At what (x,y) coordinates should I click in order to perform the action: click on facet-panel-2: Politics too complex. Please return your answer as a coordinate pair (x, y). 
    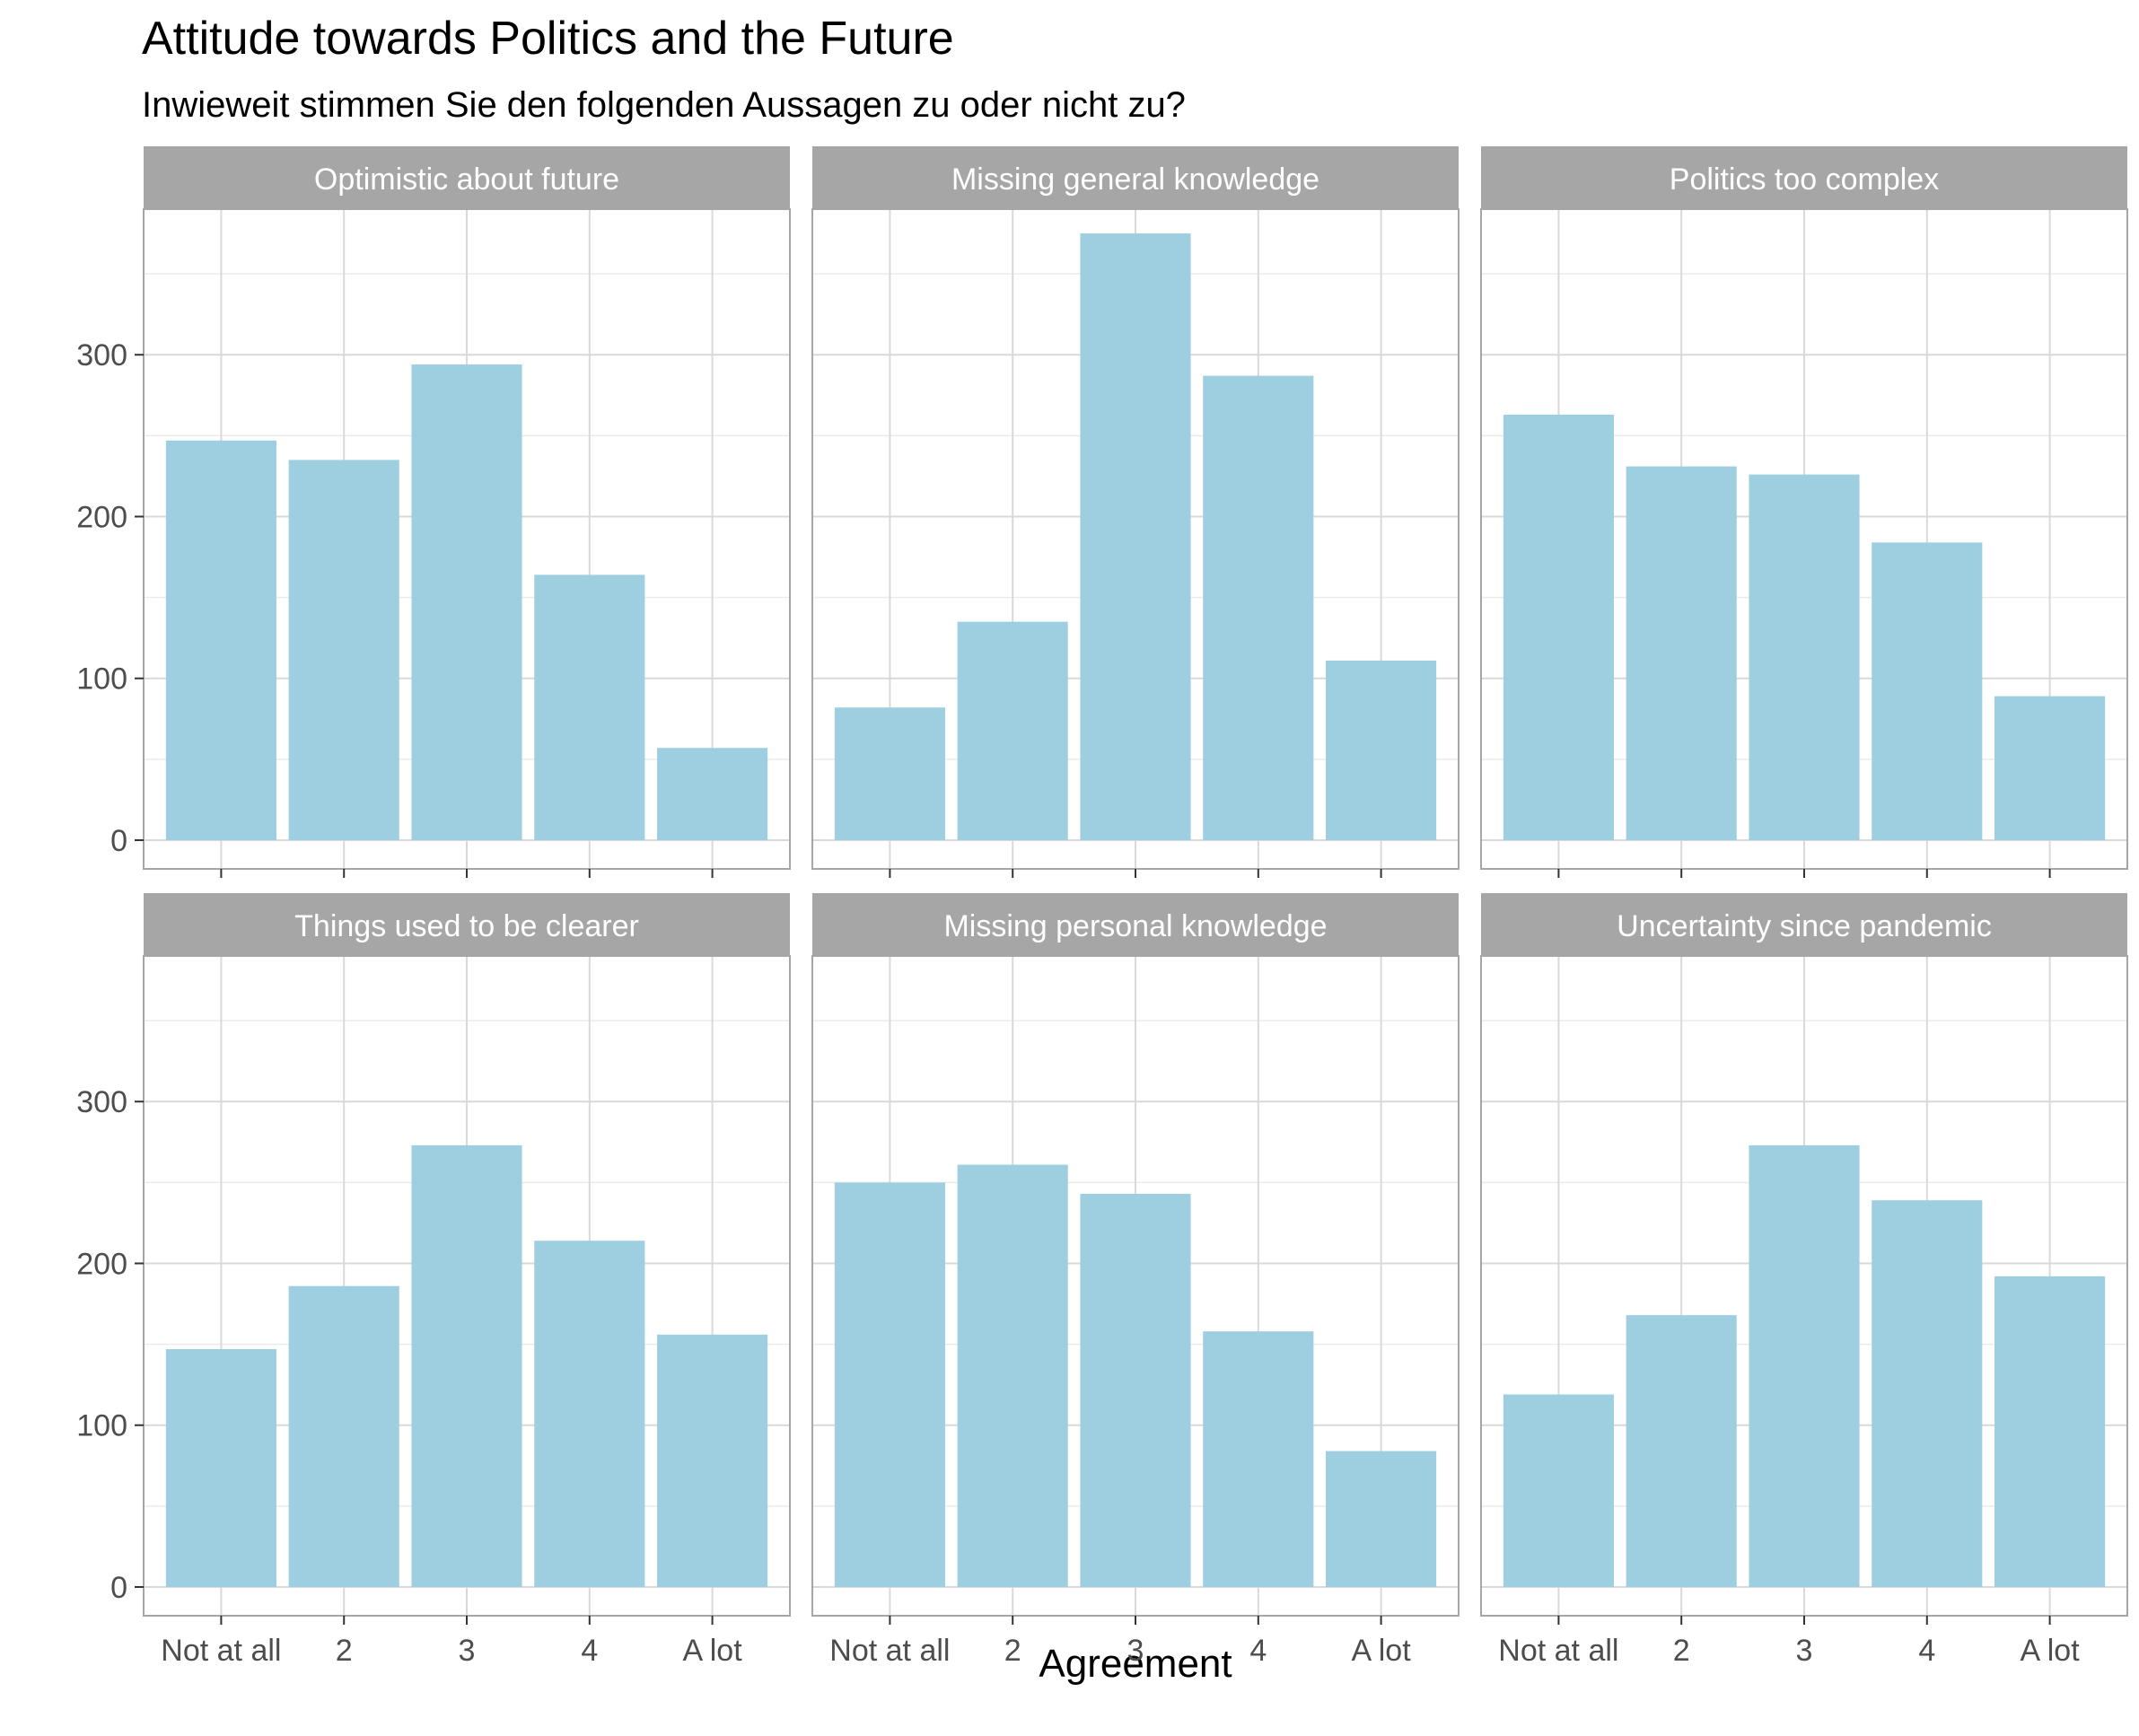
    Looking at the image, I should click on (1804, 512).